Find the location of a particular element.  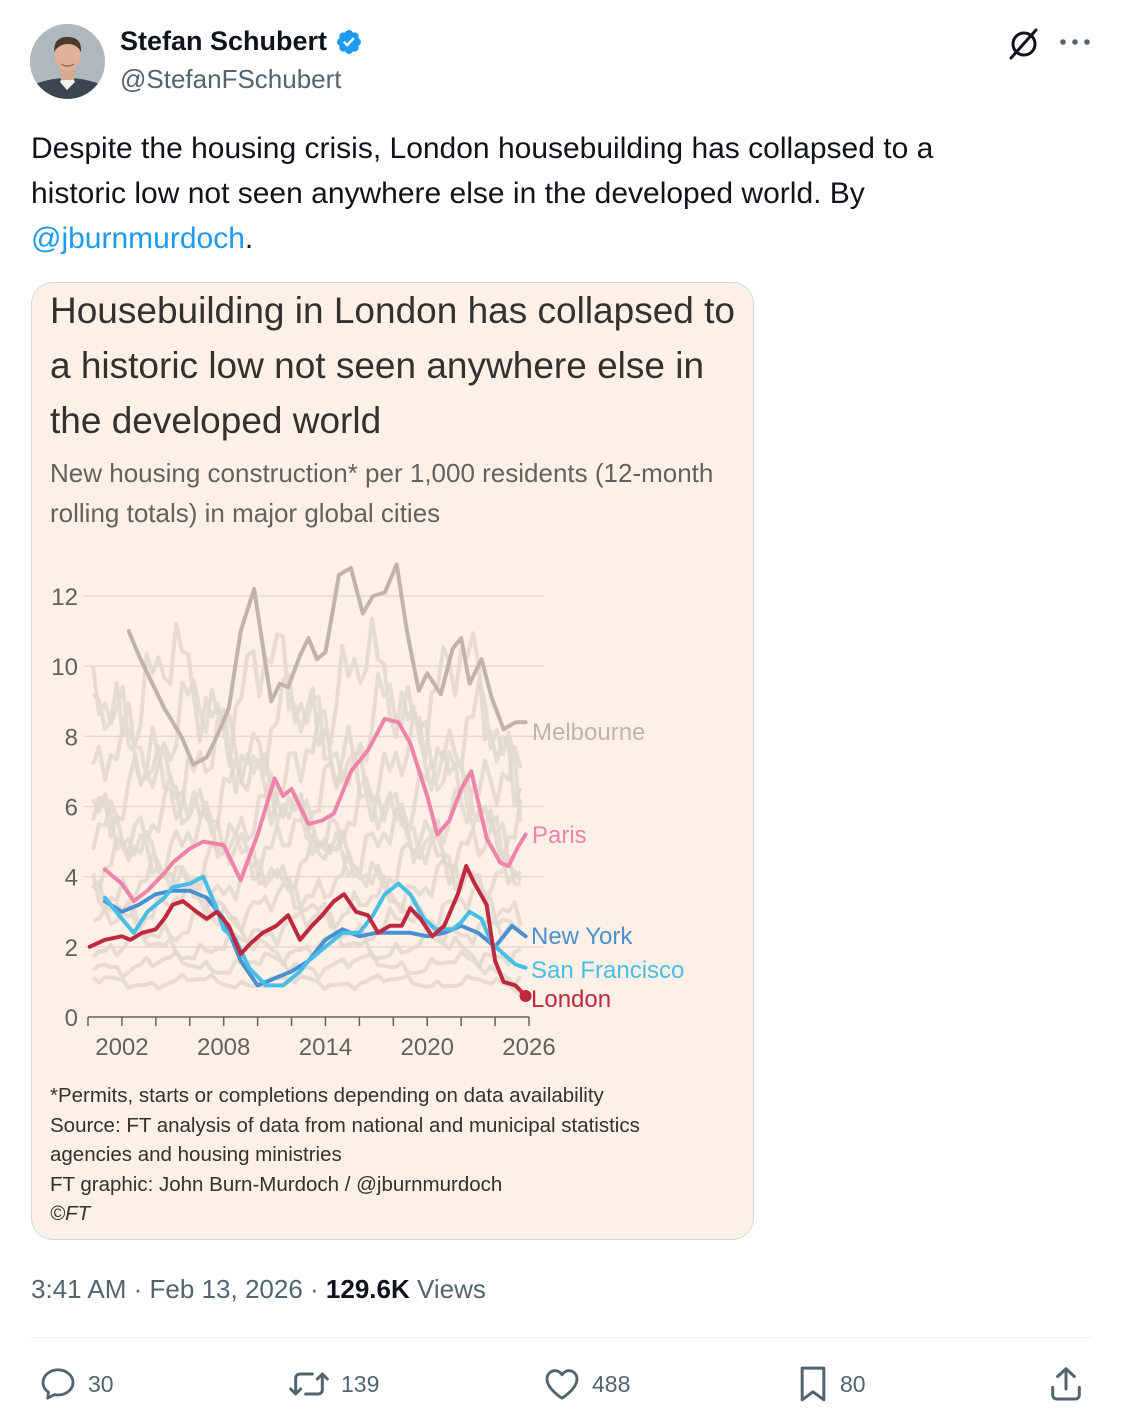

series-line-paris is located at coordinates (315, 810).